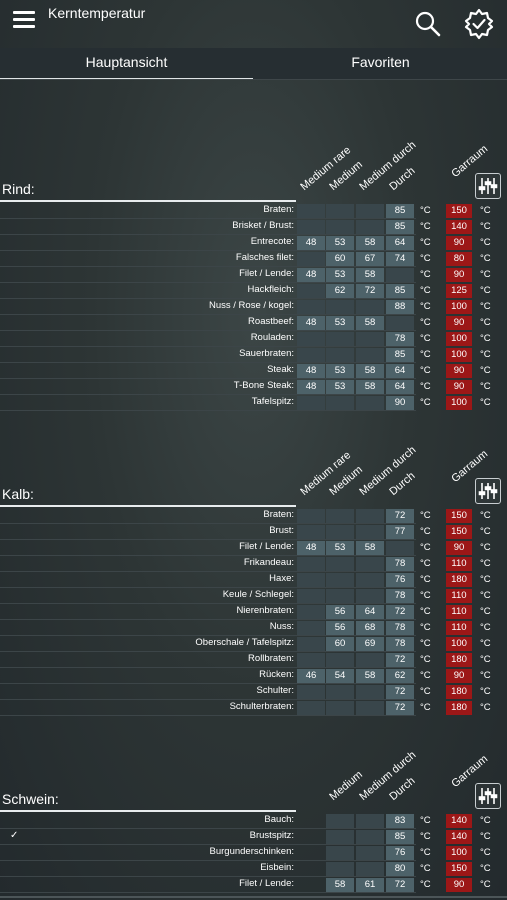 The width and height of the screenshot is (507, 900). I want to click on table-row: Schulter: 72 °C 180 °C, so click(253, 692).